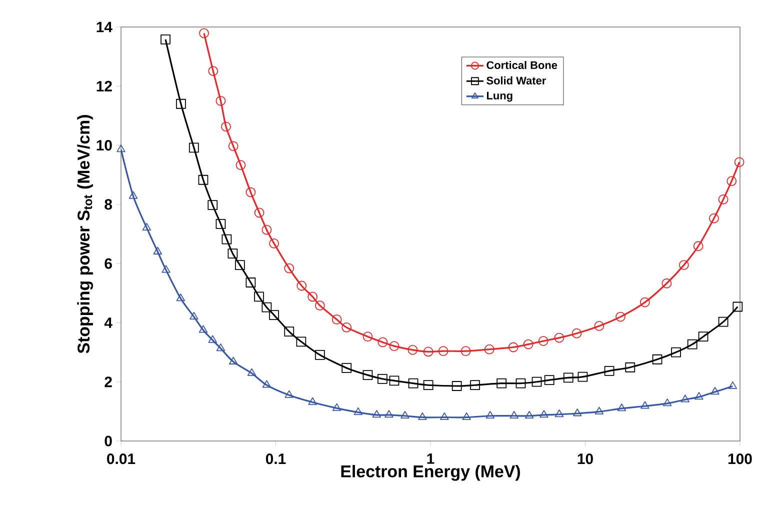  Describe the element at coordinates (276, 459) in the screenshot. I see `x-tick-label: 0.1` at that location.